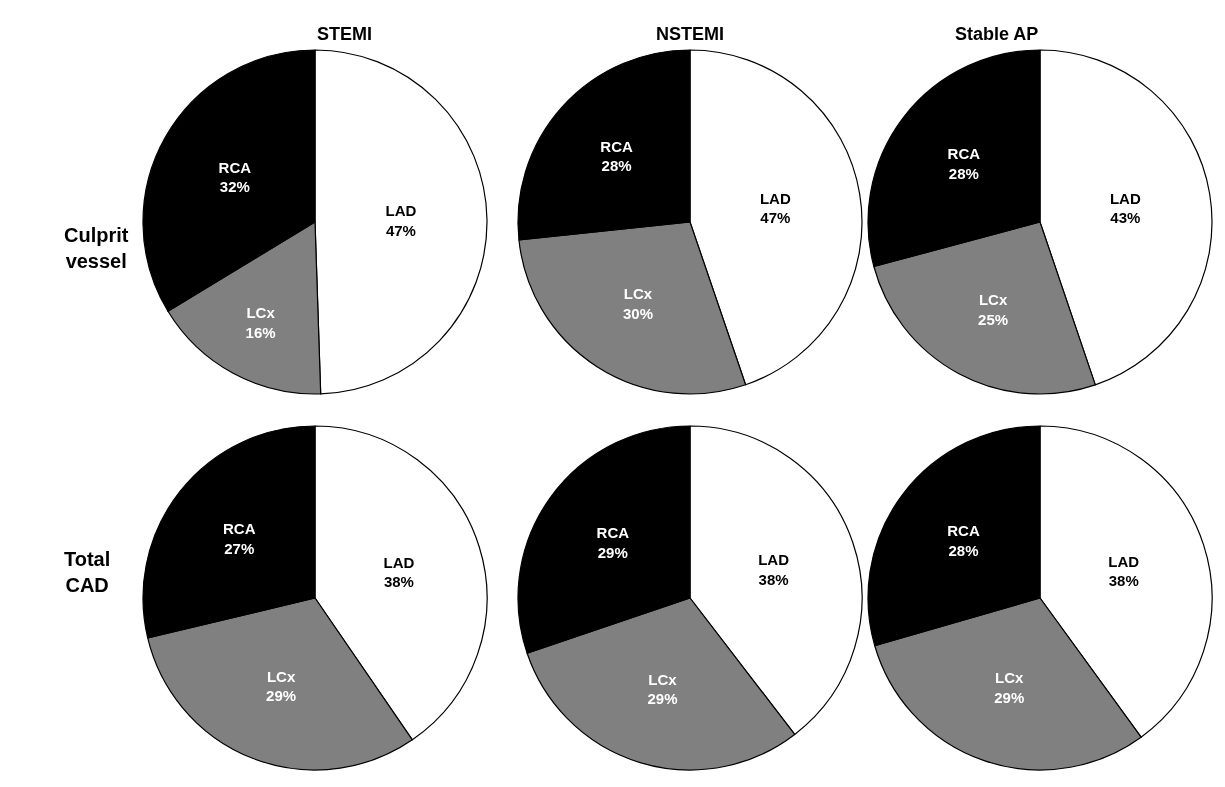 This screenshot has width=1225, height=787. Describe the element at coordinates (239, 548) in the screenshot. I see `data-label: 27%` at that location.